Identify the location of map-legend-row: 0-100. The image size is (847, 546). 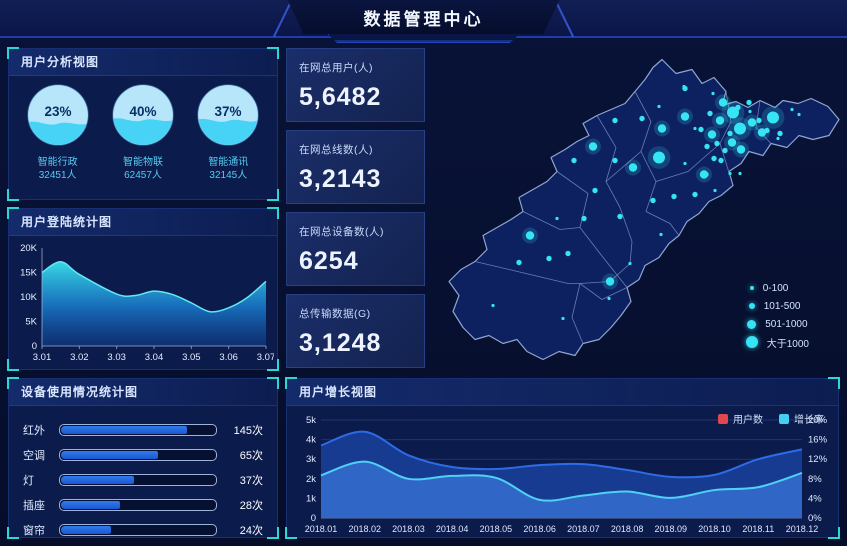
(777, 288).